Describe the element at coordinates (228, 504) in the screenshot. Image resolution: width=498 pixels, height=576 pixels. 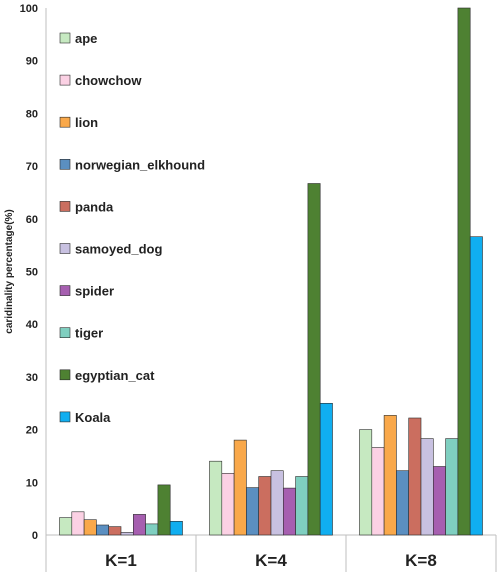
I see `bar-chowchow-k4` at that location.